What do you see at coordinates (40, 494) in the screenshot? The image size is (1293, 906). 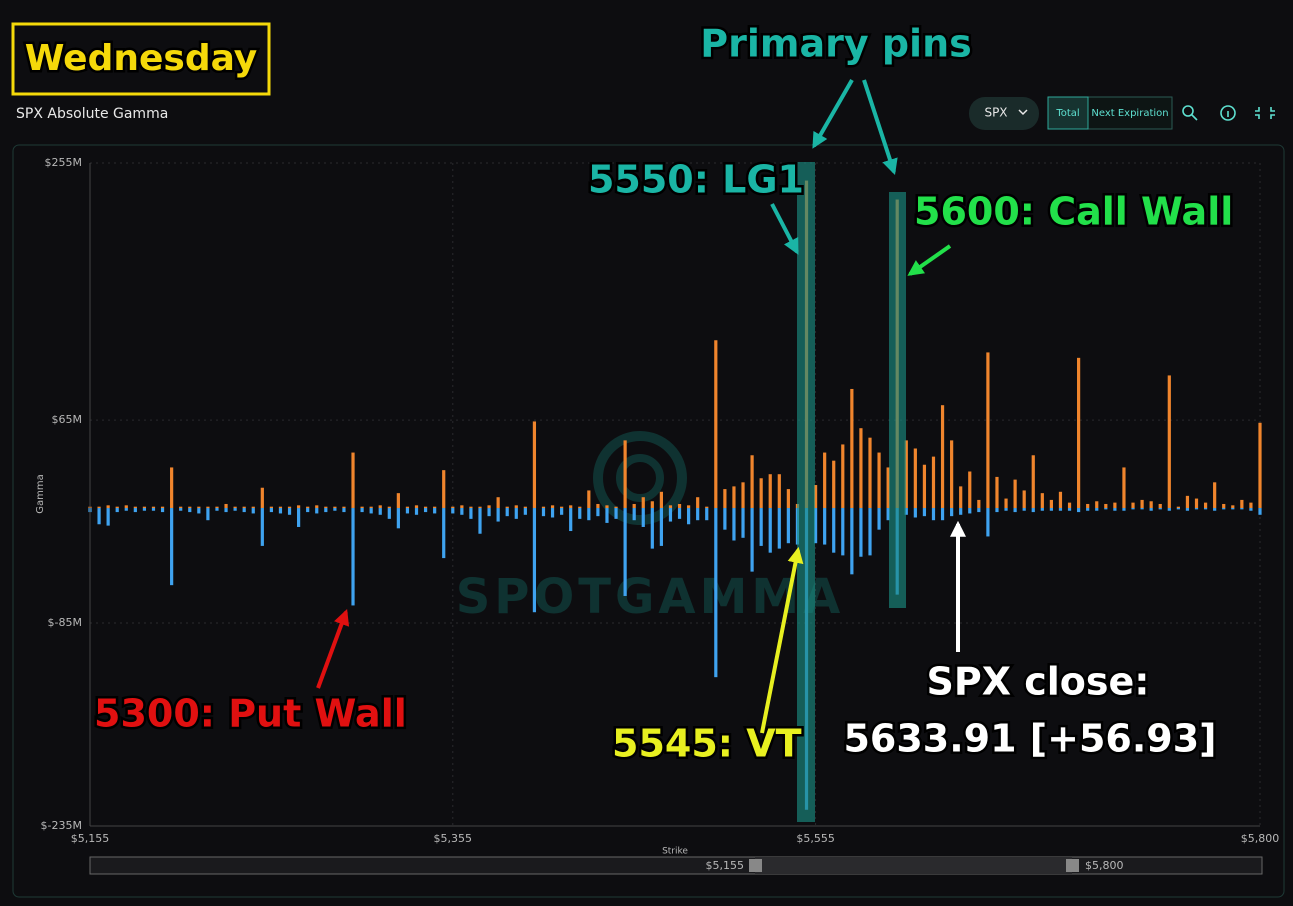 I see `y-axis-title: Gamma` at bounding box center [40, 494].